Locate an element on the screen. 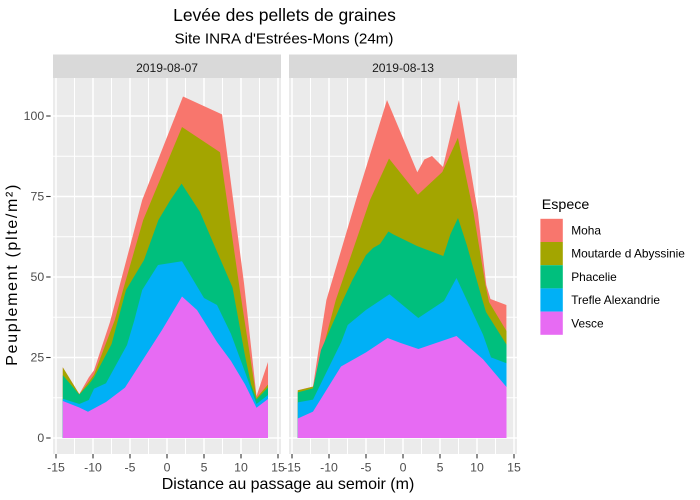 The width and height of the screenshot is (700, 500). svg-text: Levée des pellets de graines is located at coordinates (284, 15).